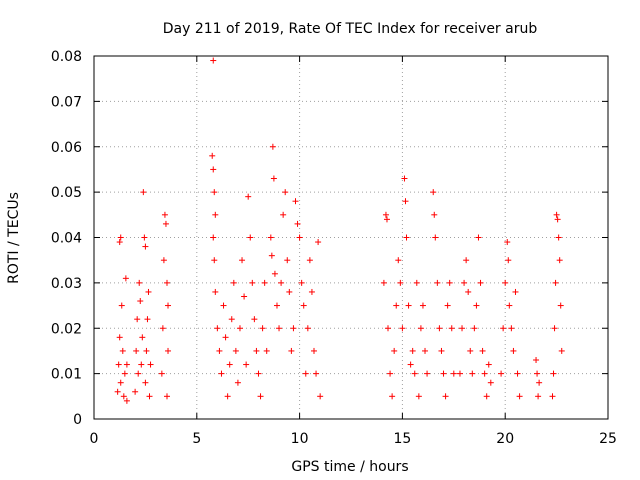 The width and height of the screenshot is (640, 480). What do you see at coordinates (66, 148) in the screenshot?
I see `y-tick-label: 0.06` at bounding box center [66, 148].